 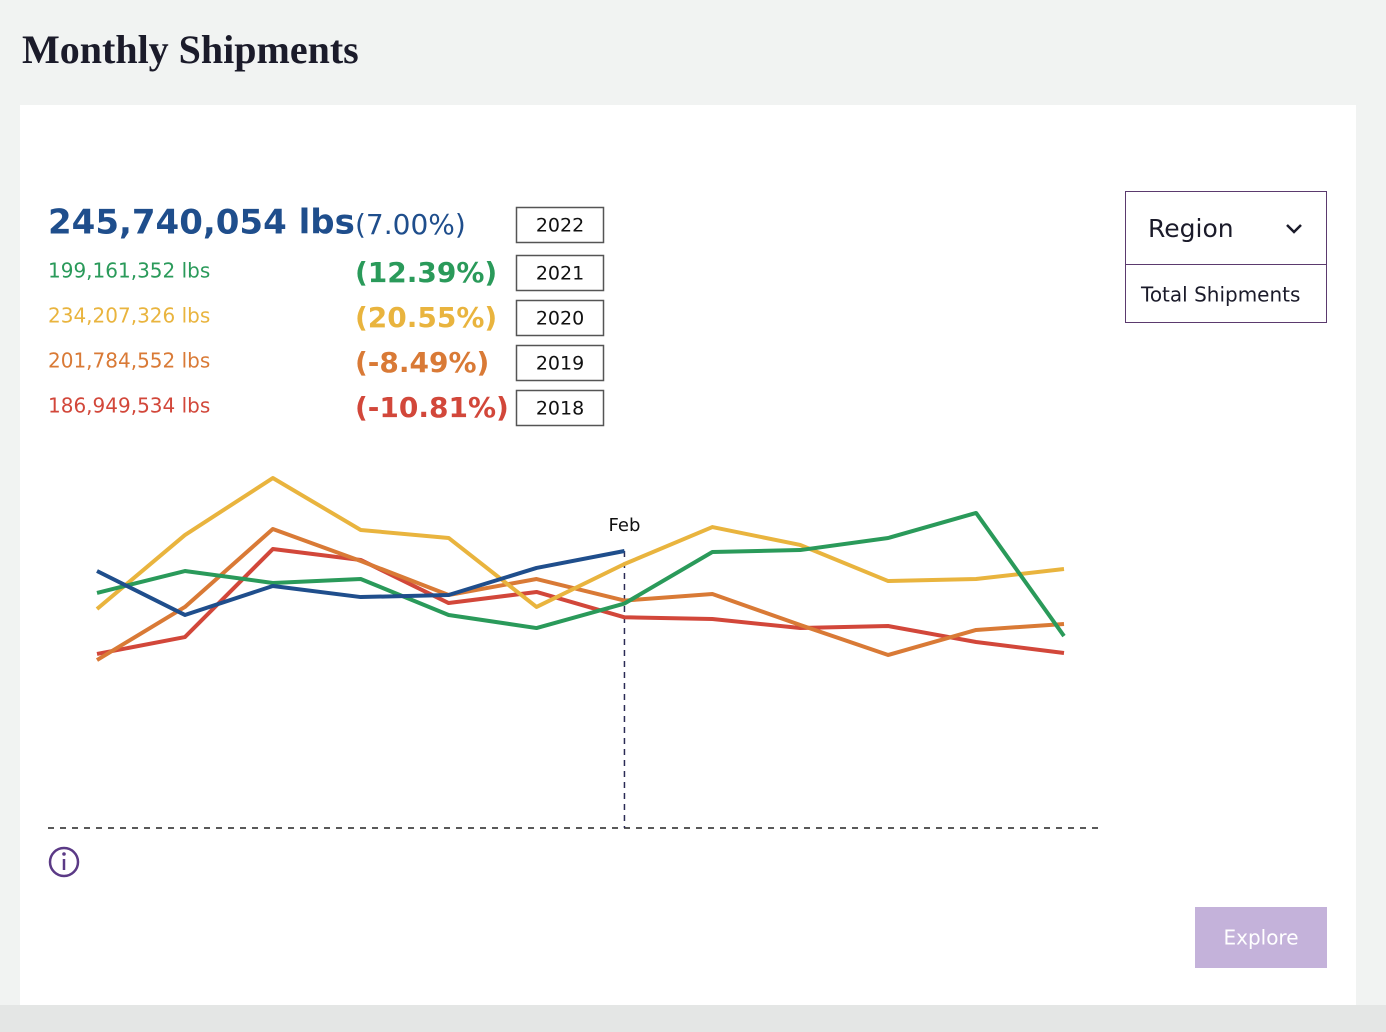 What do you see at coordinates (64, 854) in the screenshot?
I see `info-dot` at bounding box center [64, 854].